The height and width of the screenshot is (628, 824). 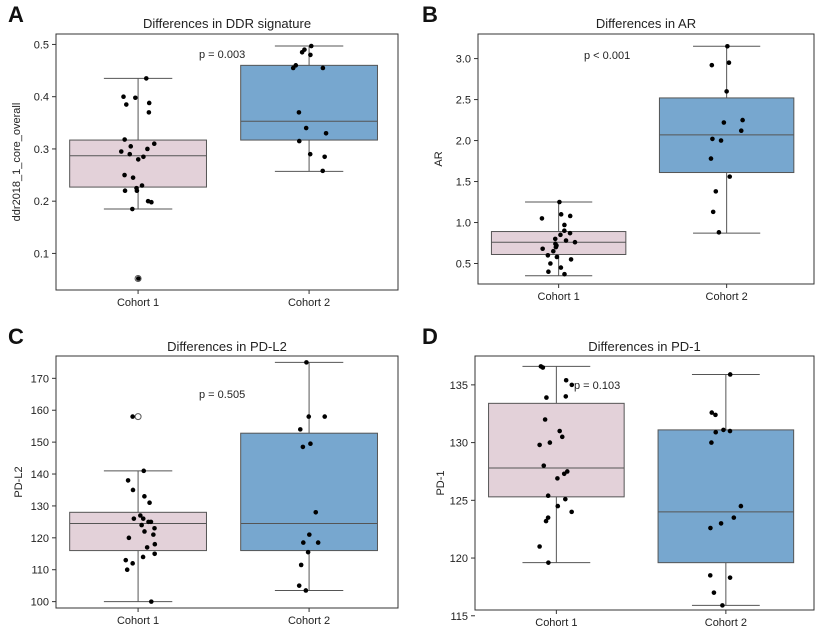 I want to click on p-value-label: p = 0.505, so click(x=222, y=395).